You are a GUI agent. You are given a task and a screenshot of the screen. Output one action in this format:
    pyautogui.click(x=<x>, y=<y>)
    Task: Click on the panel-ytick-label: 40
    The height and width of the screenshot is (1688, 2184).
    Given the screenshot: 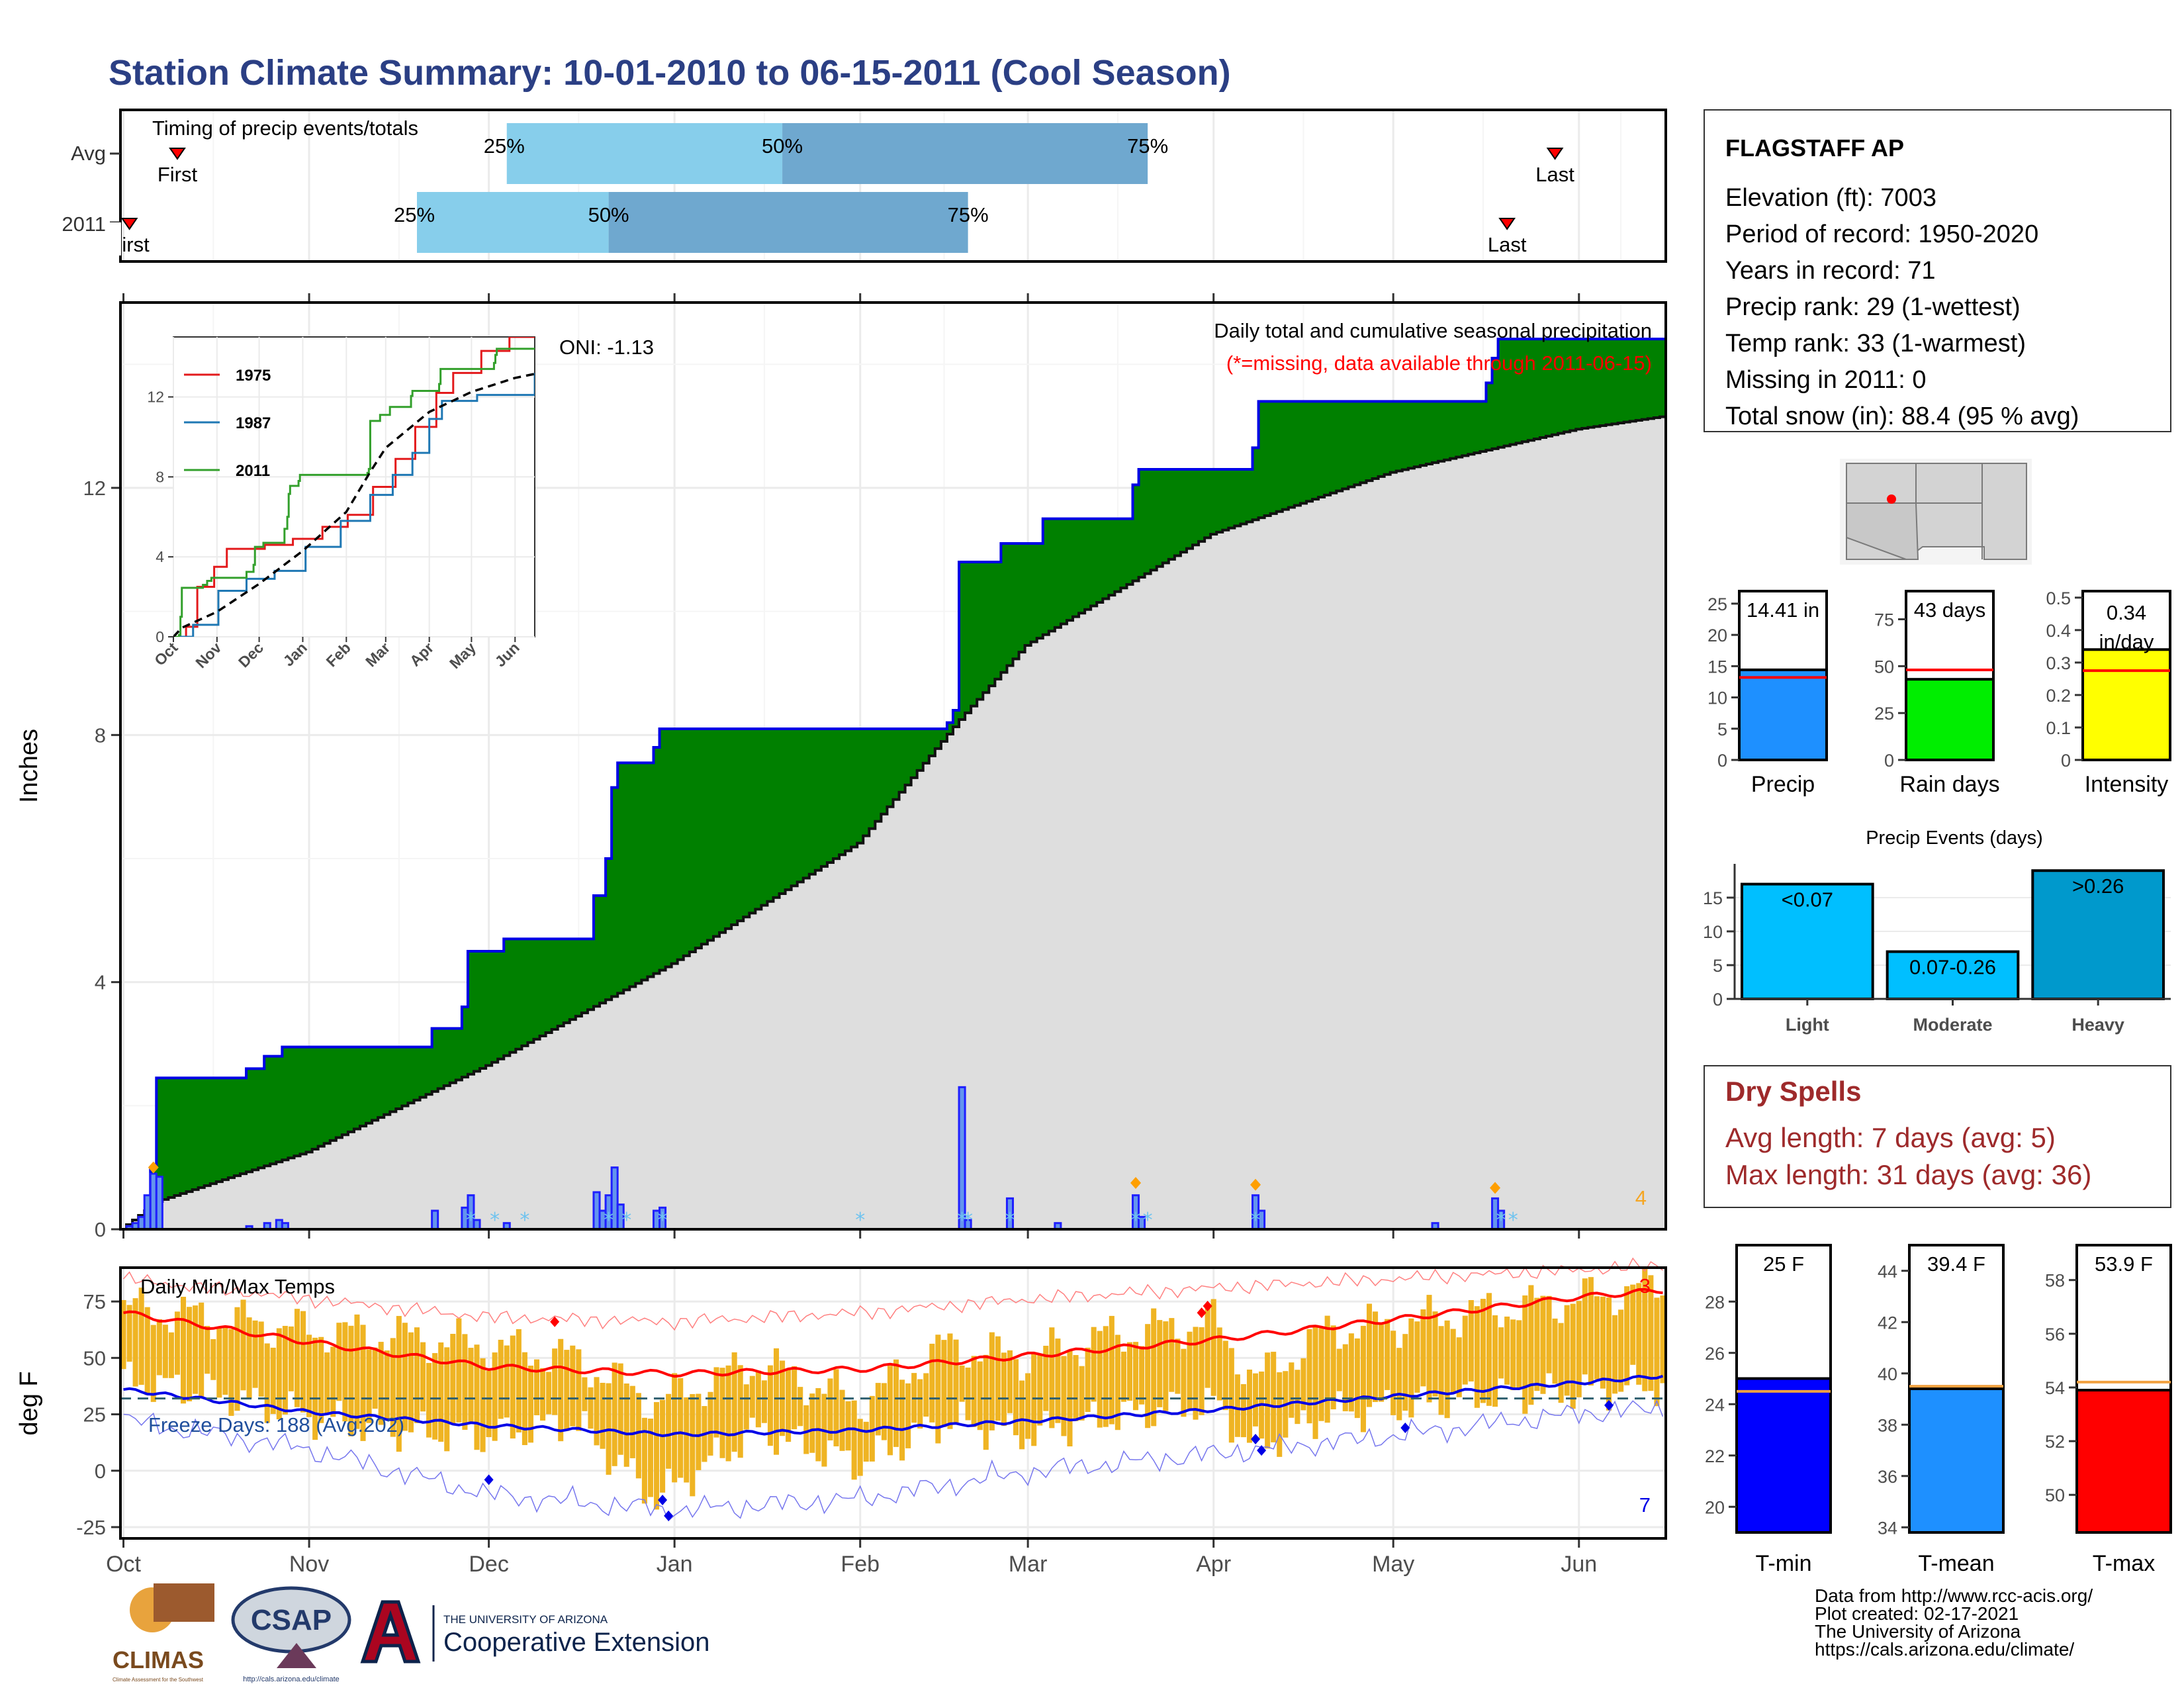 What is the action you would take?
    pyautogui.click(x=1888, y=1374)
    